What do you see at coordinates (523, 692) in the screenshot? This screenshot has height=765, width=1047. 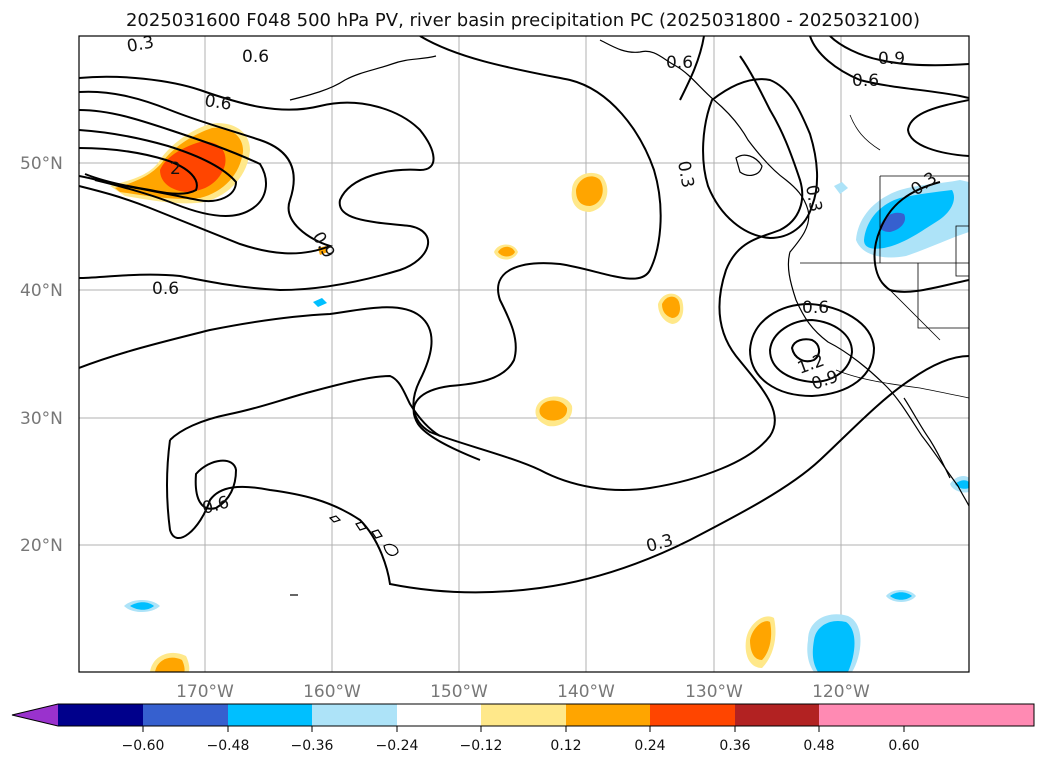 I see `longitude-labels: 170°W 160°W 150°W 140°W 130°W 120°W` at bounding box center [523, 692].